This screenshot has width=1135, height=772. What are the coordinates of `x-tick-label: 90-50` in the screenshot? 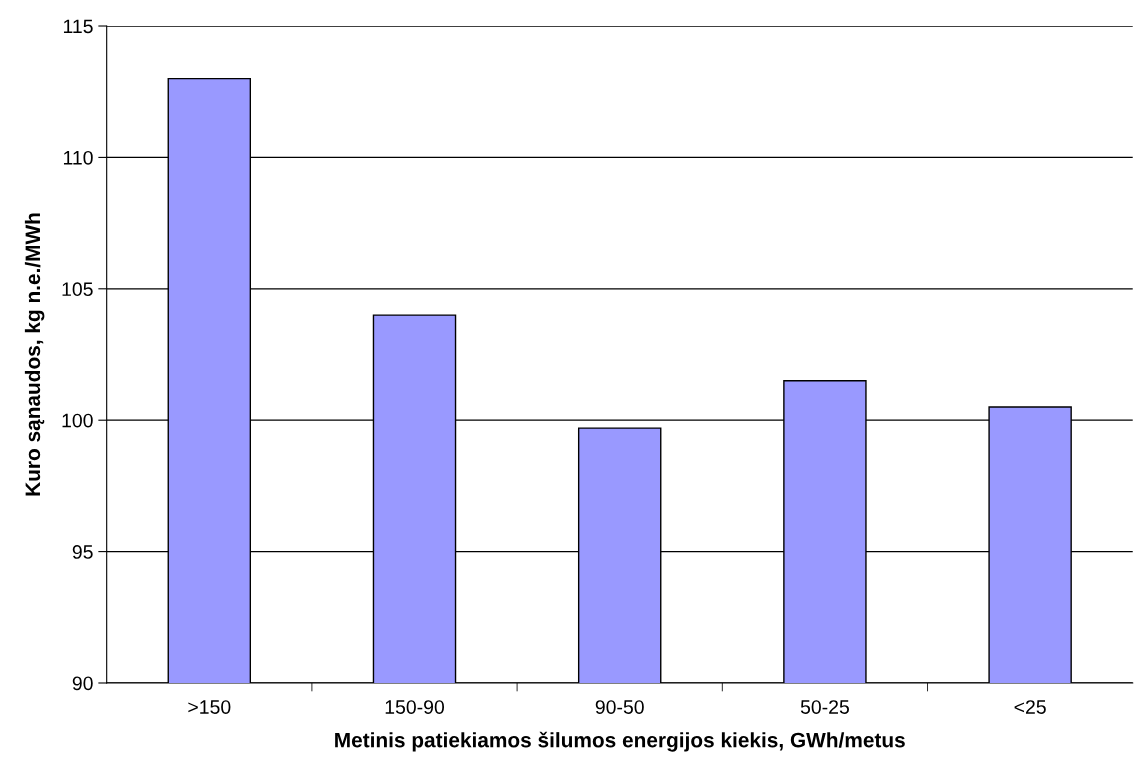 It's located at (619, 707).